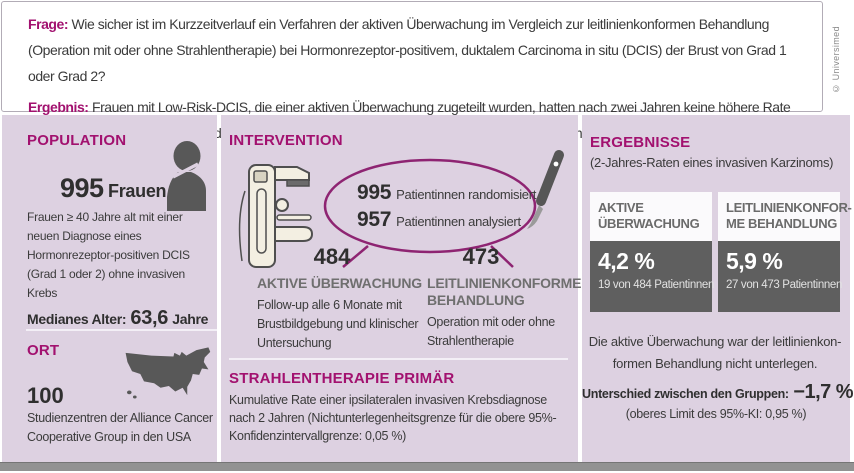 The image size is (854, 473). I want to click on mammography-icon, so click(276, 216).